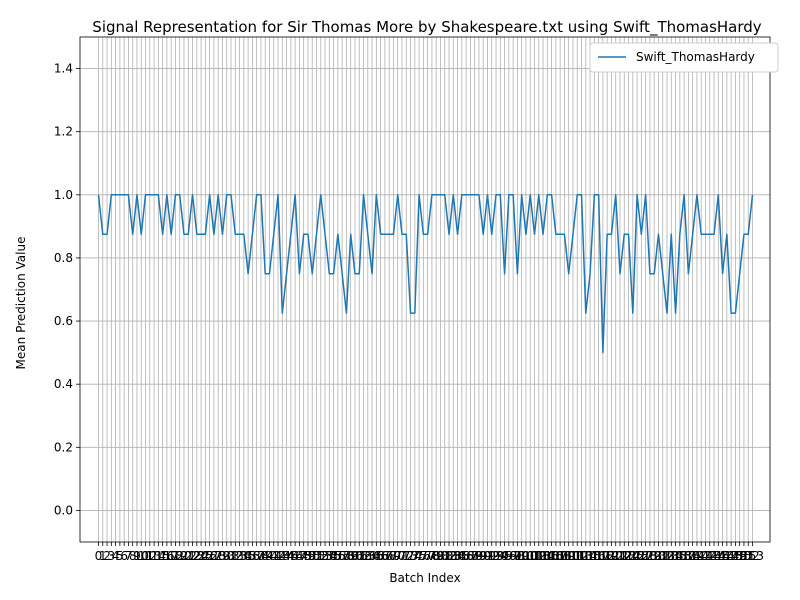 The width and height of the screenshot is (800, 600). Describe the element at coordinates (149, 556) in the screenshot. I see `x-tick-label: 12` at that location.